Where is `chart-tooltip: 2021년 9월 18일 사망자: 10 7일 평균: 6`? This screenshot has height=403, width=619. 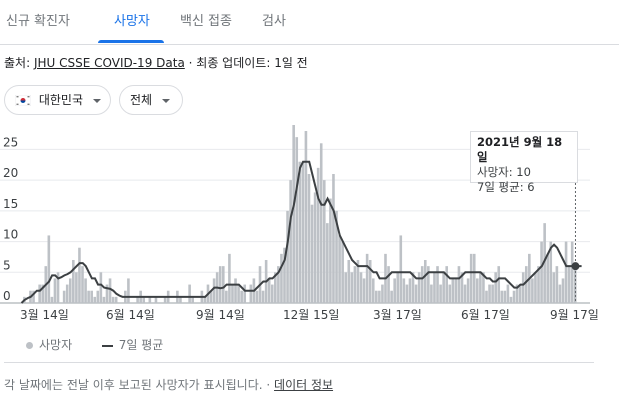
chart-tooltip: 2021년 9월 18일 사망자: 10 7일 평균: 6 is located at coordinates (524, 162).